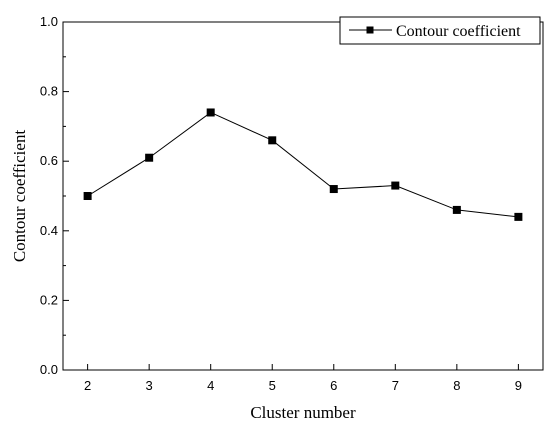 This screenshot has width=550, height=431. What do you see at coordinates (303, 378) in the screenshot?
I see `x-axis-ticks: 2 3 4 5 6 7 8 9` at bounding box center [303, 378].